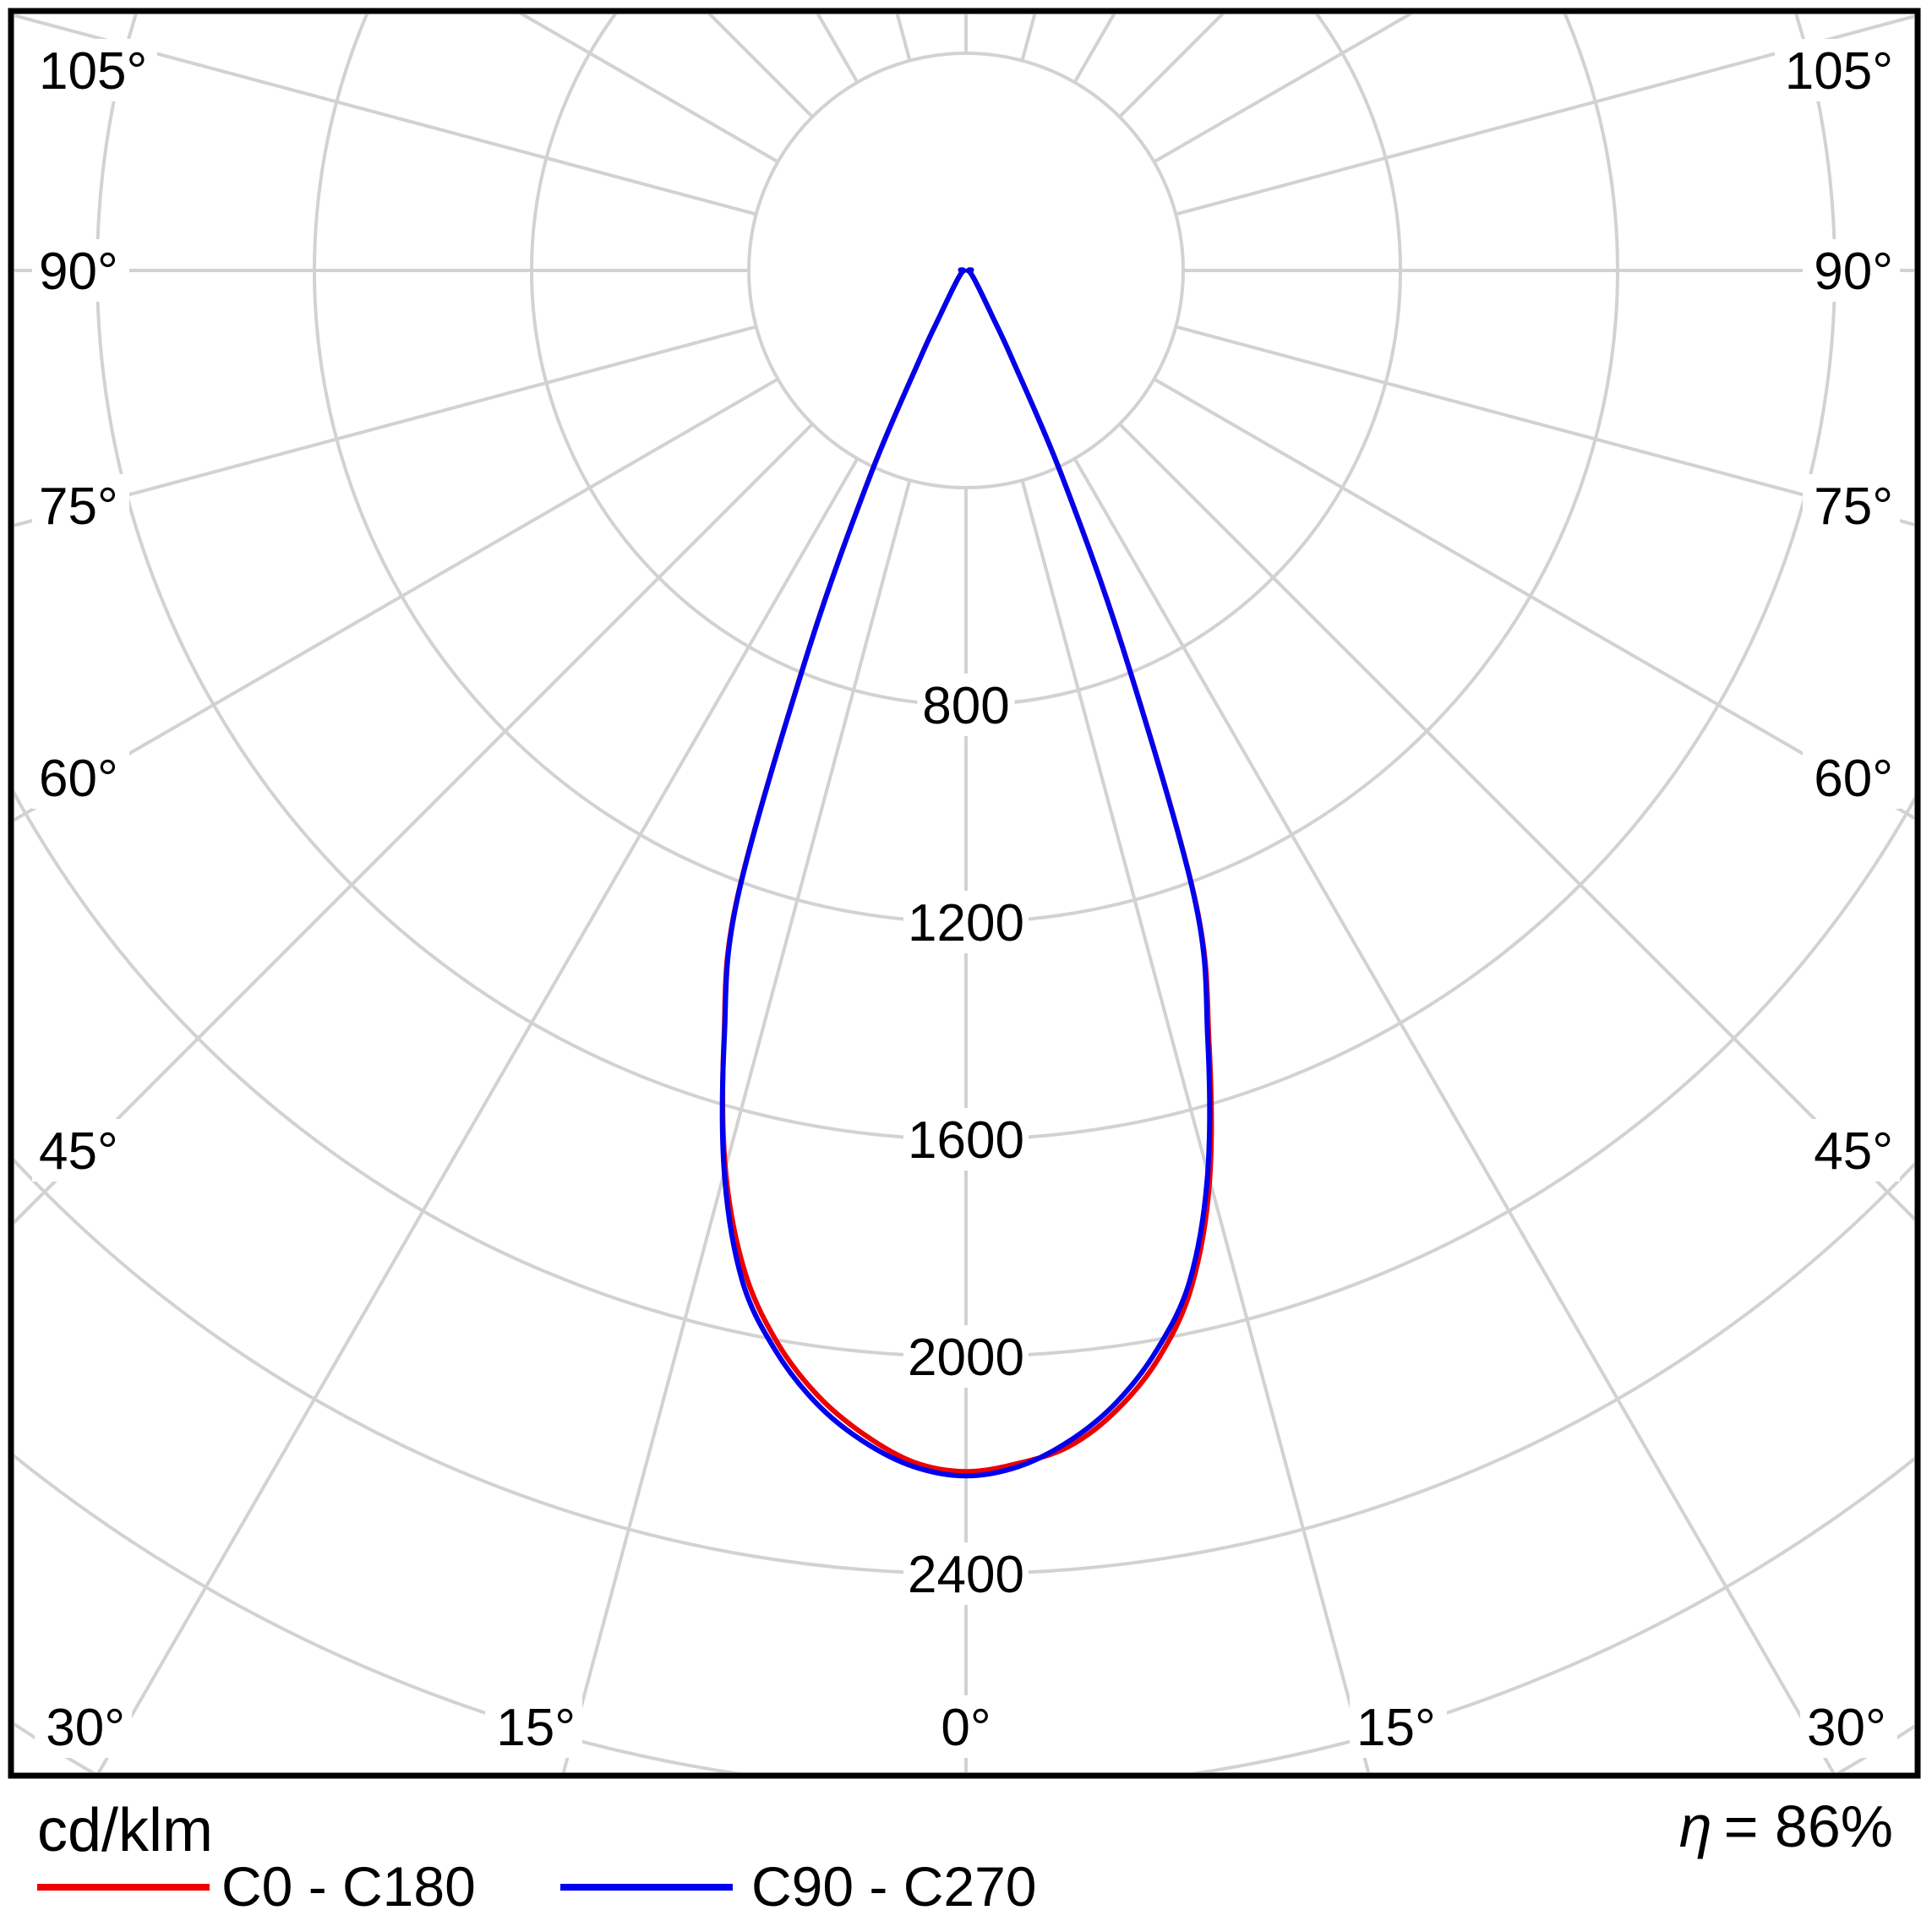 This screenshot has height=1932, width=1932. What do you see at coordinates (348, 1887) in the screenshot?
I see `legend-label-c0-c180: C0 - C180` at bounding box center [348, 1887].